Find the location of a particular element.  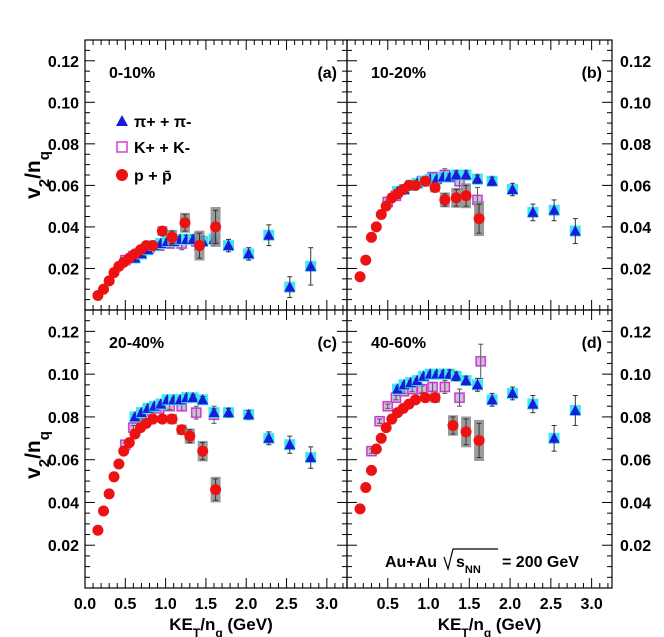

centrality-label: 20-40% is located at coordinates (136, 343).